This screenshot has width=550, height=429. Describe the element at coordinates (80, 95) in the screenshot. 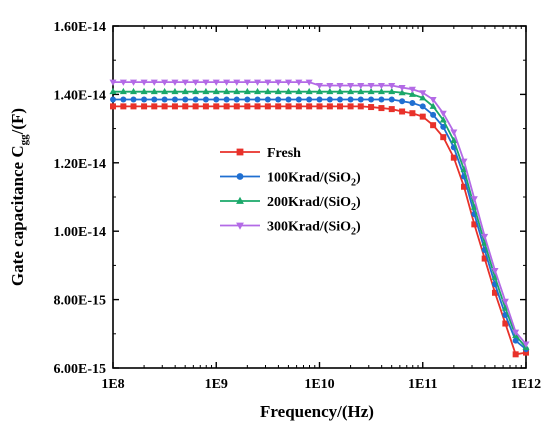

I see `y-tick-label: 1.40E-14` at that location.